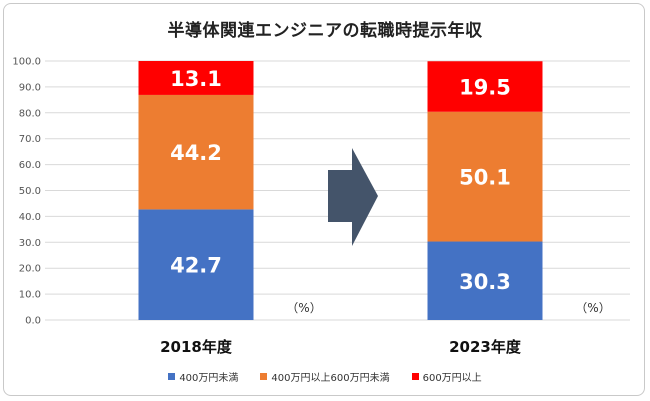 Image resolution: width=650 pixels, height=401 pixels. I want to click on y-tick-label: 0.0, so click(33, 321).